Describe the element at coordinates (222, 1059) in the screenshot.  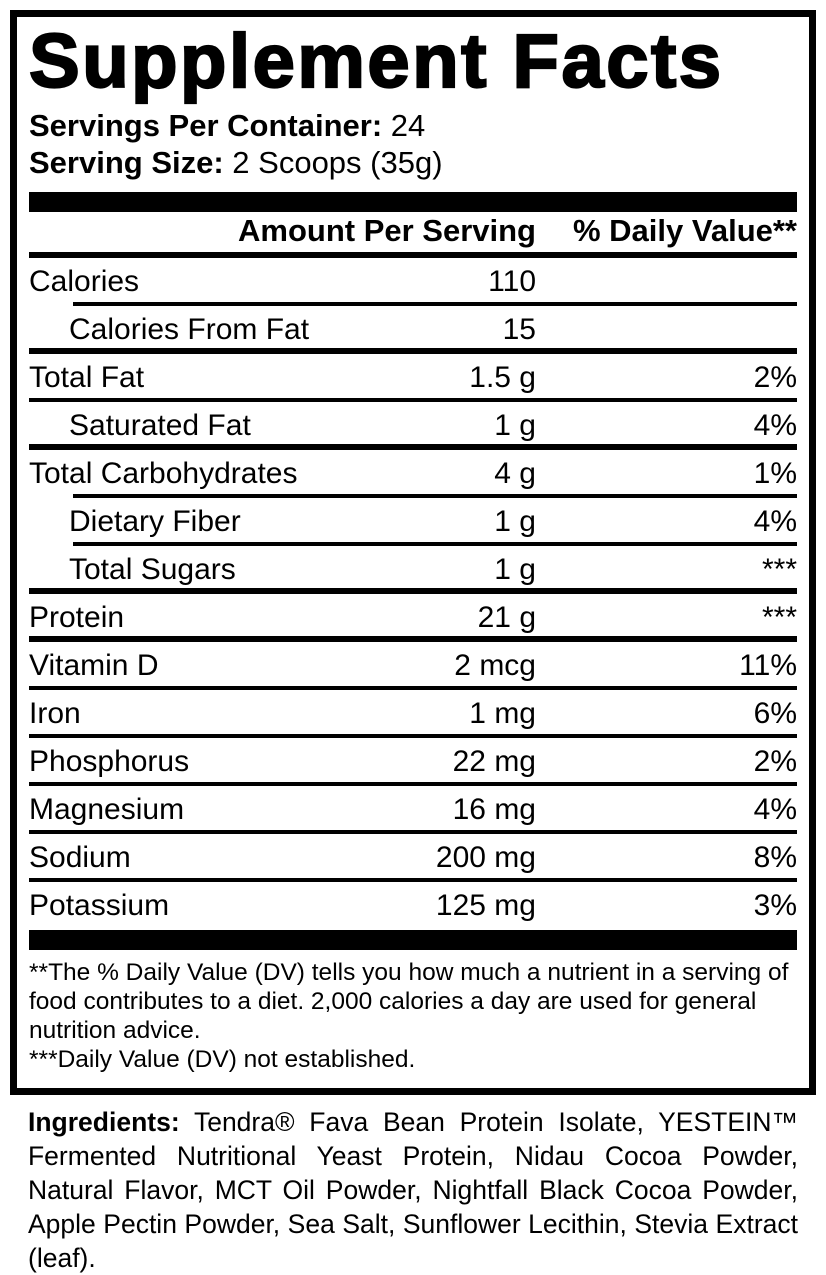
I see `footnote-not-established: ***Daily Value (DV) not established.` at that location.